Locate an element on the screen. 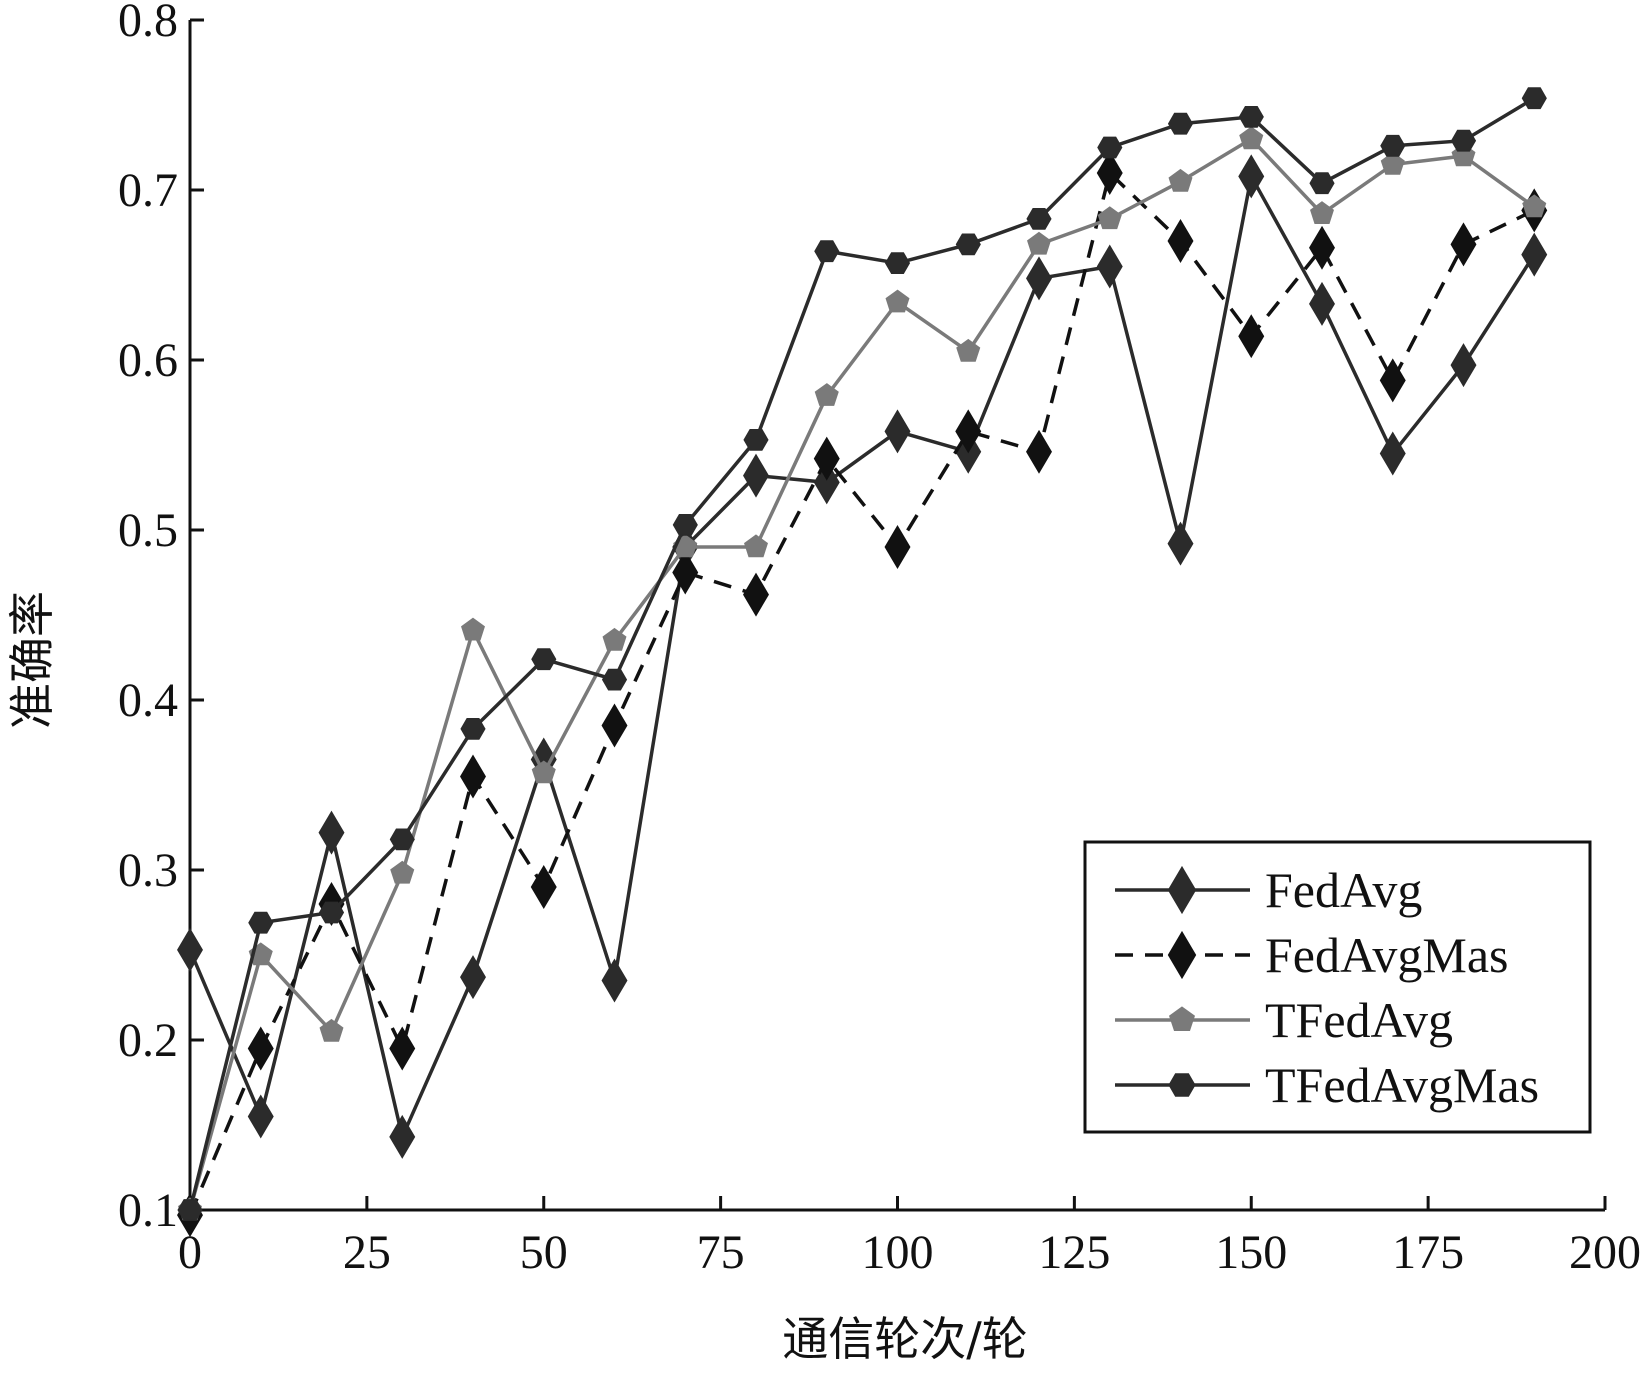 The height and width of the screenshot is (1373, 1650). legend-entry-tfedavg: TFedAvg is located at coordinates (1284, 1020).